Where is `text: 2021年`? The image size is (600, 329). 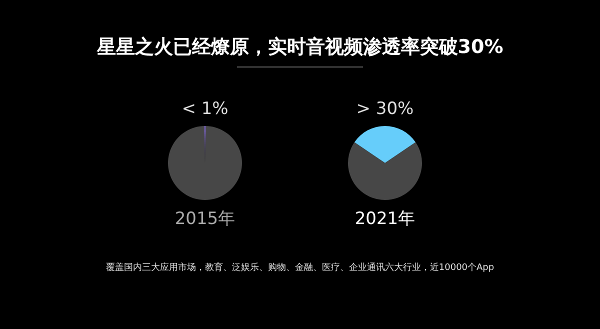
text: 2021年 is located at coordinates (385, 219).